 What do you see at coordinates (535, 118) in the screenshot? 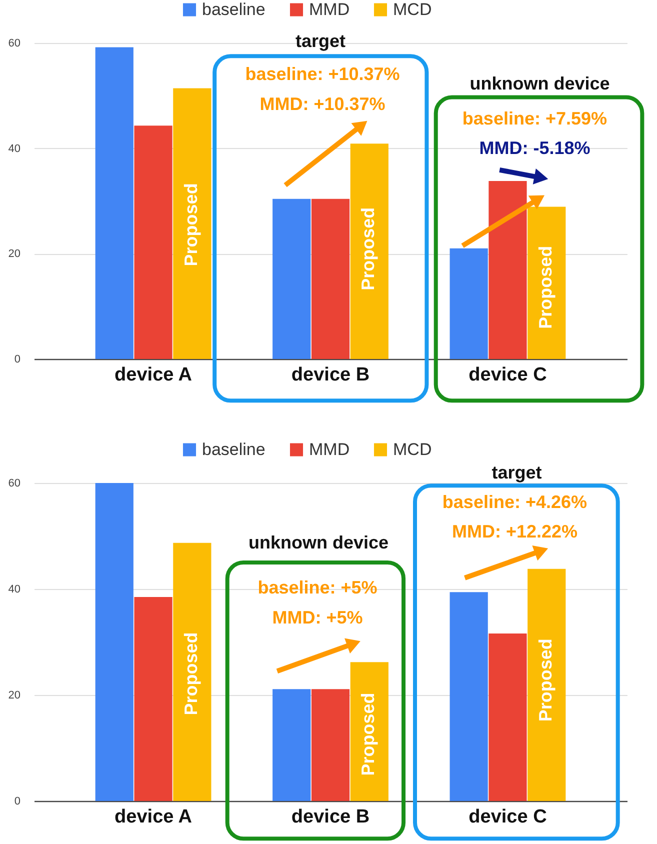
I see `annotation: baseline: +7.59%` at bounding box center [535, 118].